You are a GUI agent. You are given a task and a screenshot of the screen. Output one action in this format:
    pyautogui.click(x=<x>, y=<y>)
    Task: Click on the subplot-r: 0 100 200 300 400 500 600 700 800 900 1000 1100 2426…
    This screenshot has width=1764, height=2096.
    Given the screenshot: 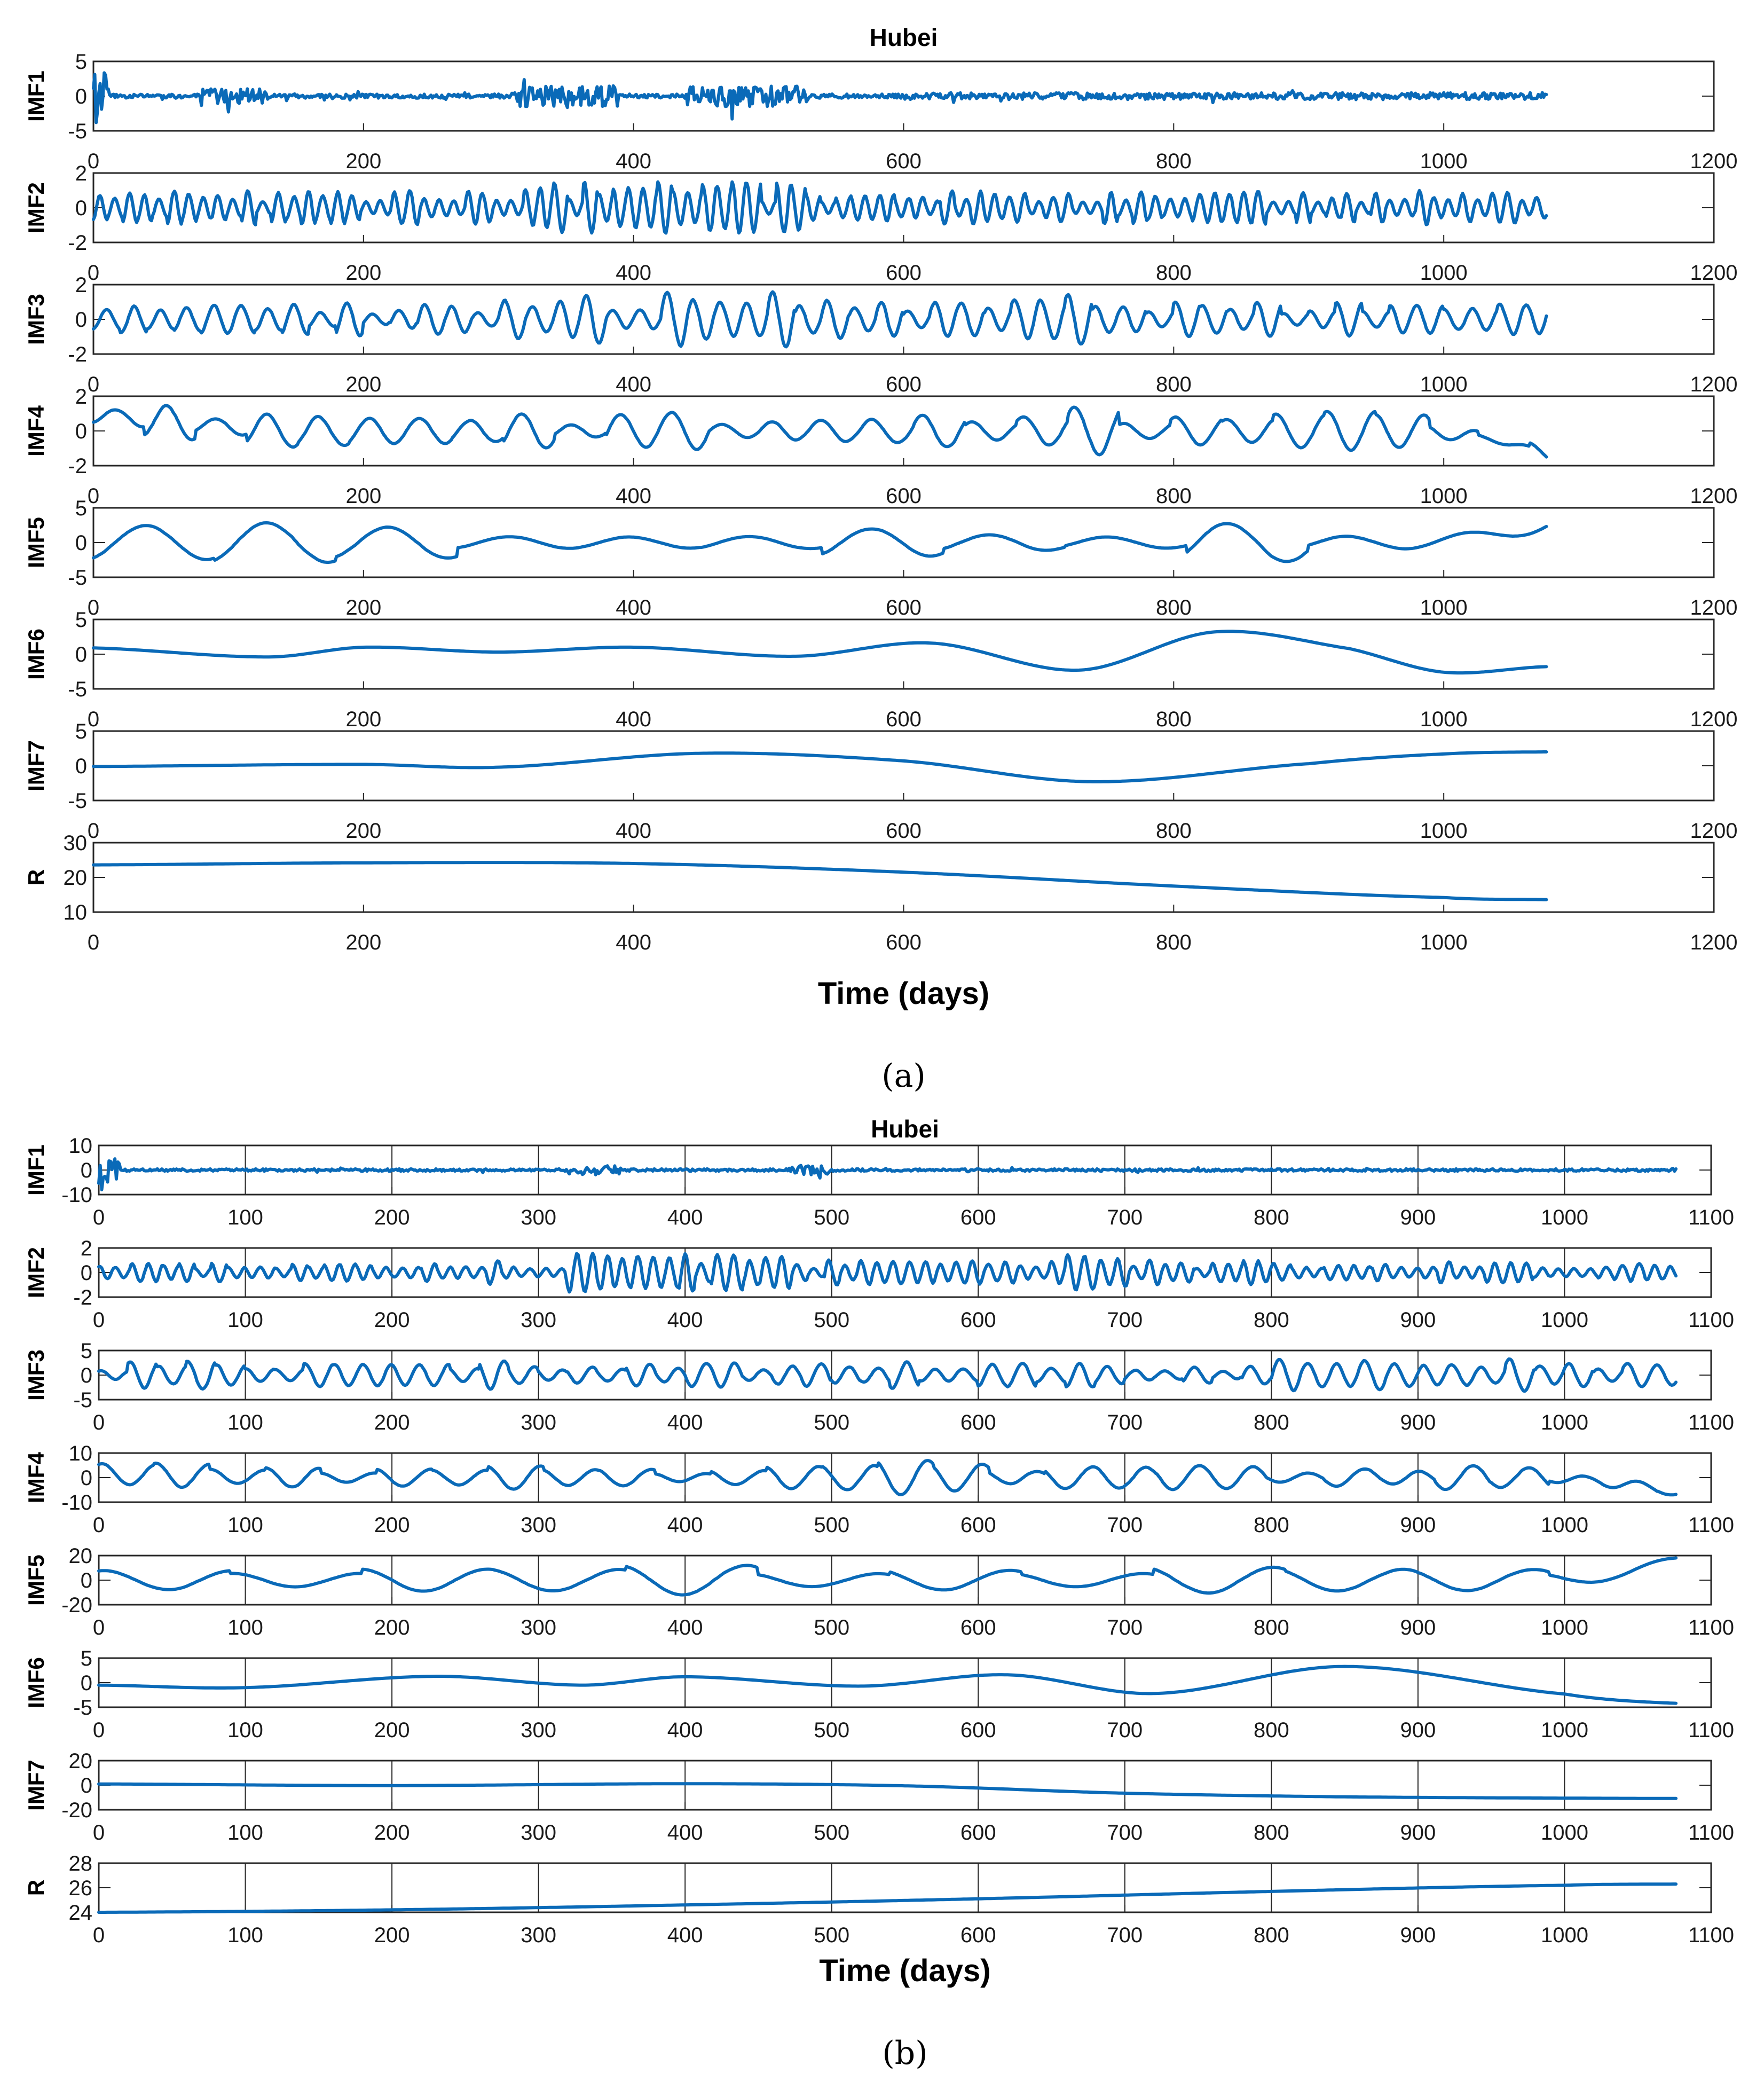 What is the action you would take?
    pyautogui.click(x=878, y=1899)
    